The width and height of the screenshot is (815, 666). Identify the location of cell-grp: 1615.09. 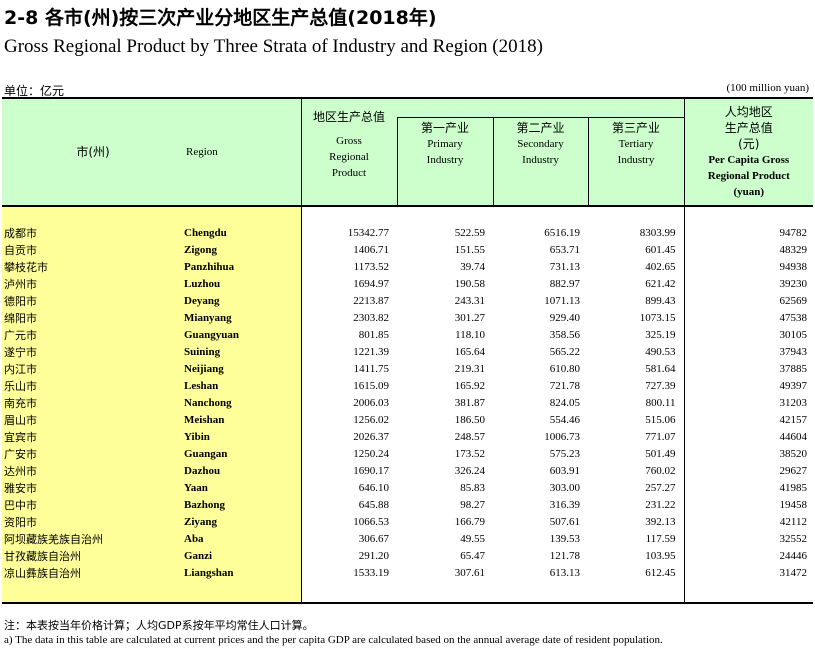
(348, 386).